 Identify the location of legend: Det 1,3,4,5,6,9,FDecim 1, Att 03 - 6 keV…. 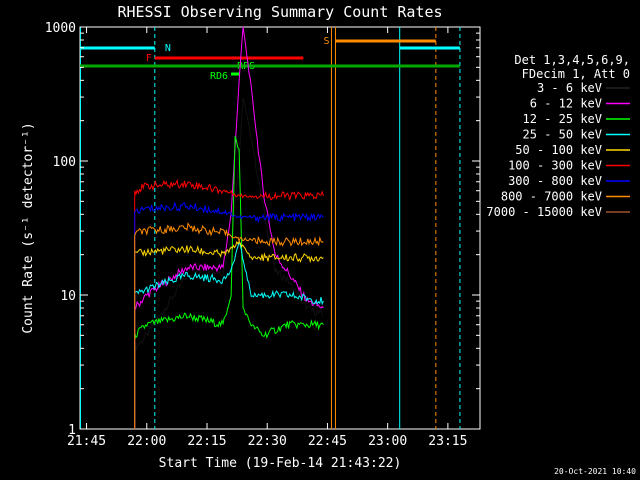
(558, 136).